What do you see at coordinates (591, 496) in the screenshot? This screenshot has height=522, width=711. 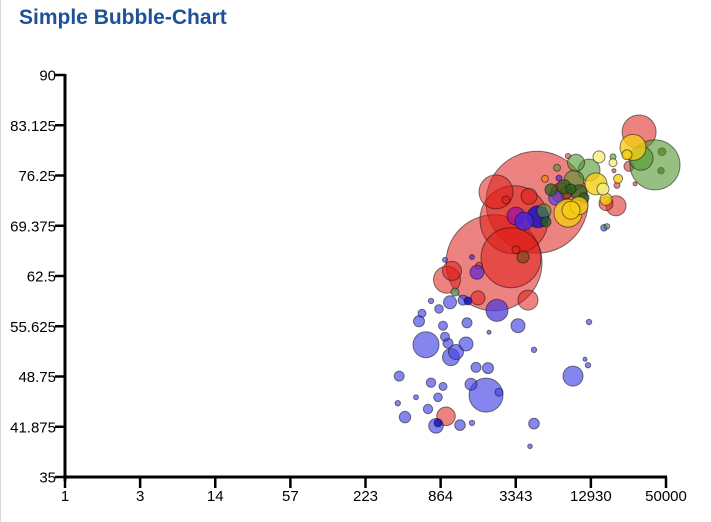 I see `x-tick-label: 12930` at bounding box center [591, 496].